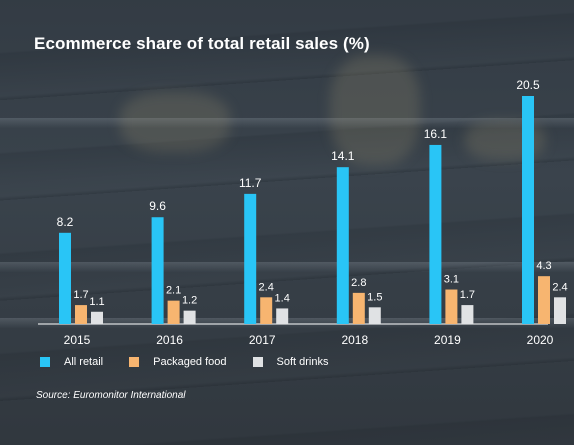  Describe the element at coordinates (343, 156) in the screenshot. I see `data-label-all-retail-2018: 14.1` at that location.